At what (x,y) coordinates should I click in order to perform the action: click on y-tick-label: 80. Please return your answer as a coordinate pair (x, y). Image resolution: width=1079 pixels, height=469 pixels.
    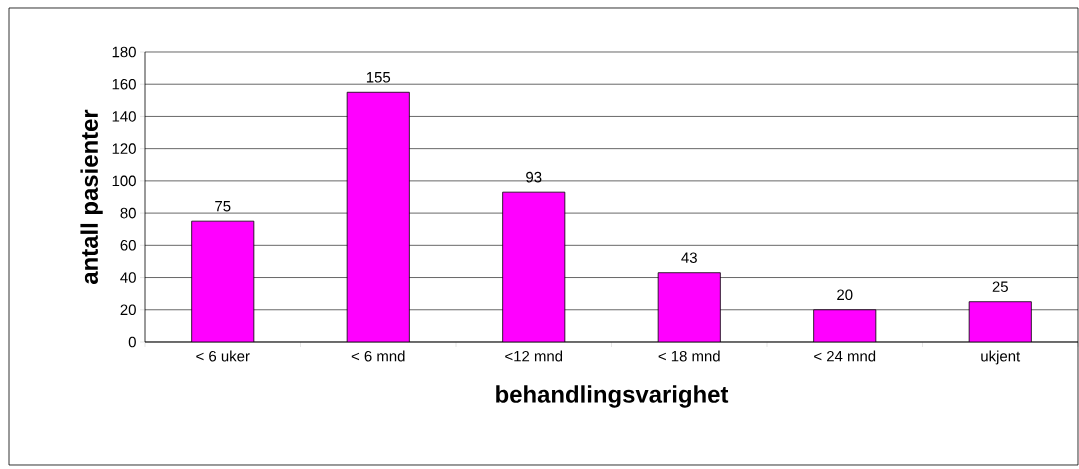
    Looking at the image, I should click on (128, 213).